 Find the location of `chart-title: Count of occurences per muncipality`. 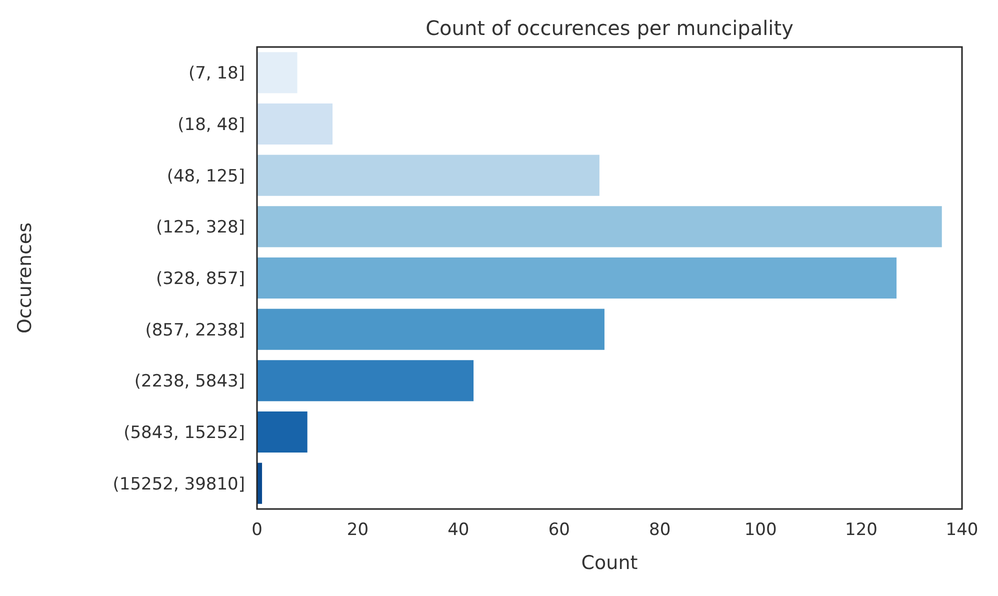

chart-title: Count of occurences per muncipality is located at coordinates (610, 28).